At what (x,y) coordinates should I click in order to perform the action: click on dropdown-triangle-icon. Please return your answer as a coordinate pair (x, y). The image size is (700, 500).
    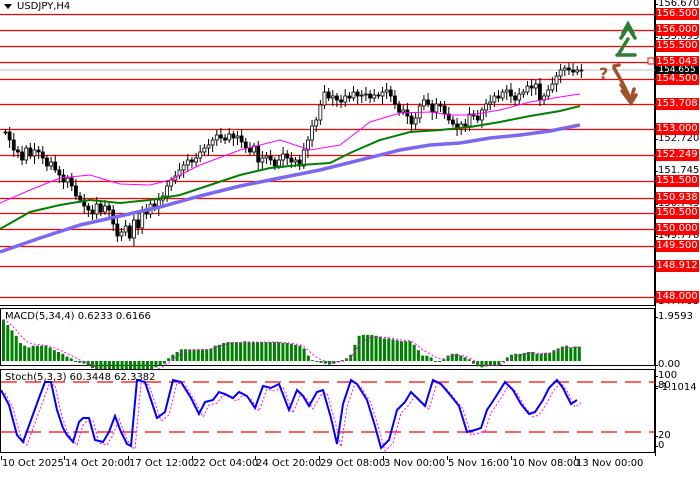
    Looking at the image, I should click on (8, 6).